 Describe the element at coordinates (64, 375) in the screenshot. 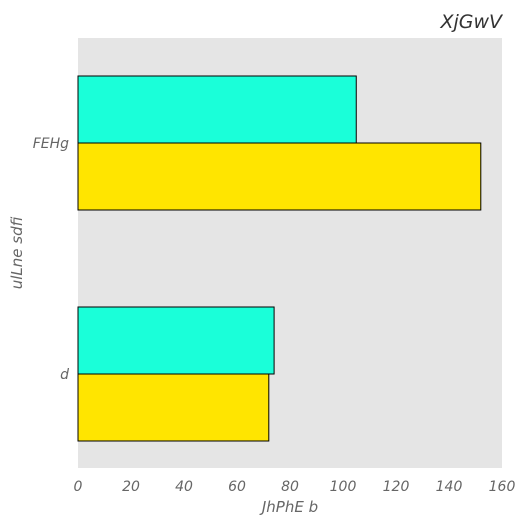

I see `y-tick-label: d` at that location.